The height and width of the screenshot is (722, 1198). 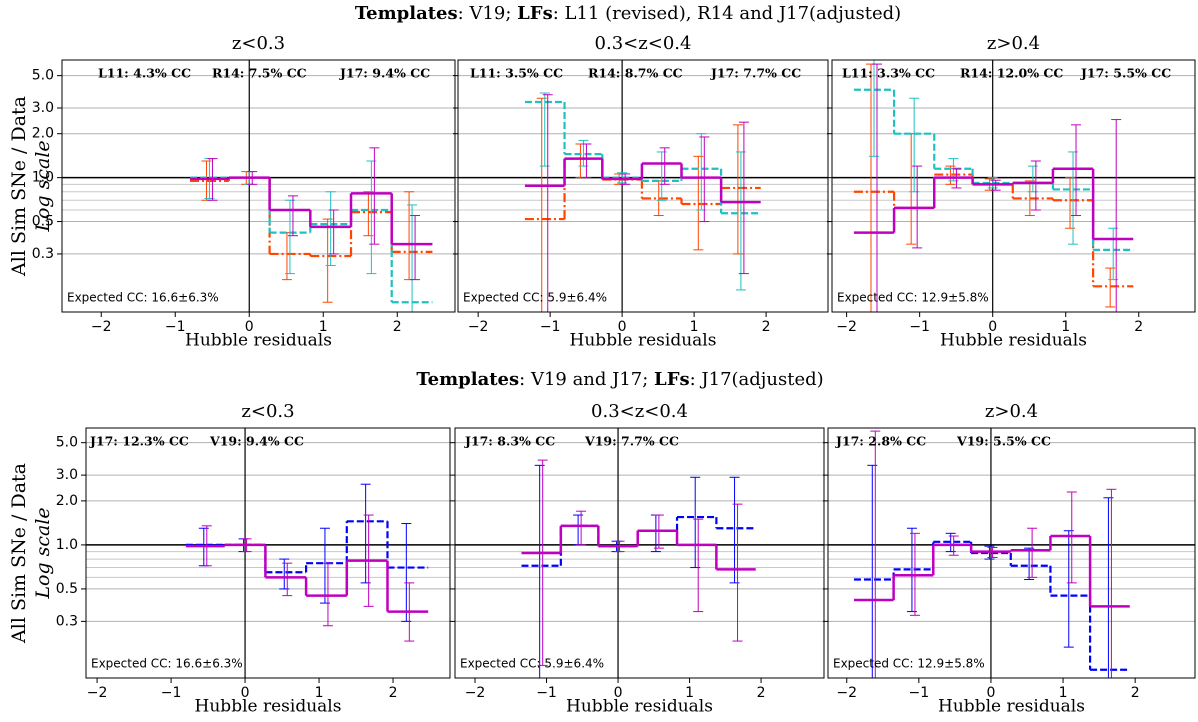 I want to click on annotation: J17: 2.8% CC, so click(x=880, y=441).